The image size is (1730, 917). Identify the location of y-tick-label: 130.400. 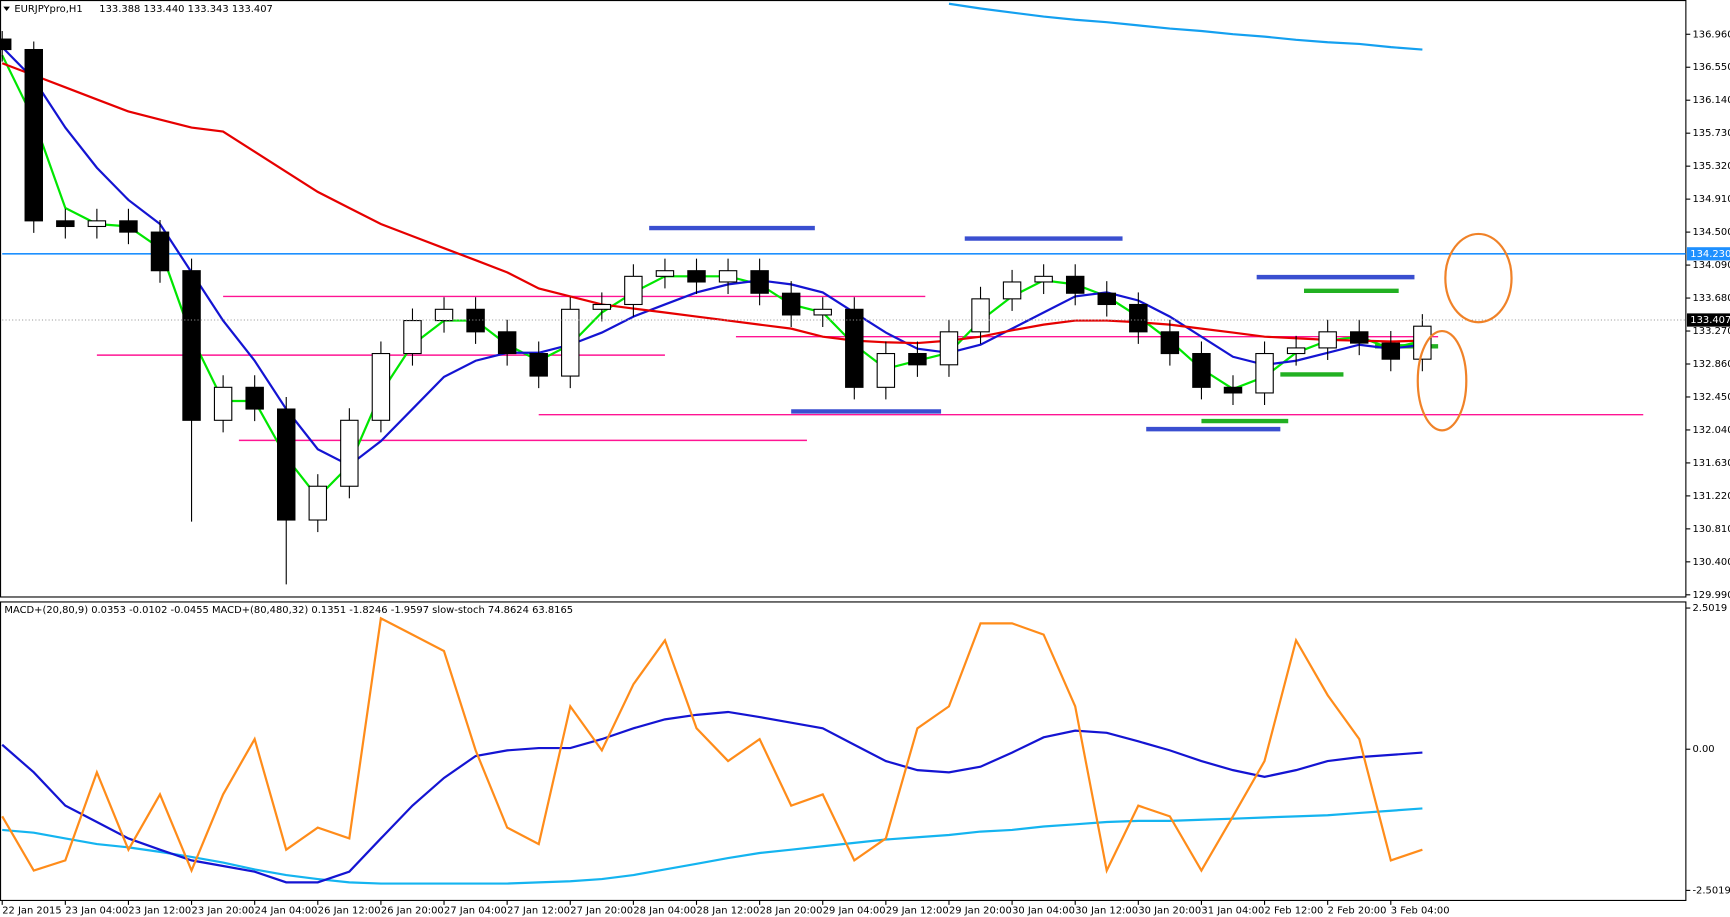
(1711, 562).